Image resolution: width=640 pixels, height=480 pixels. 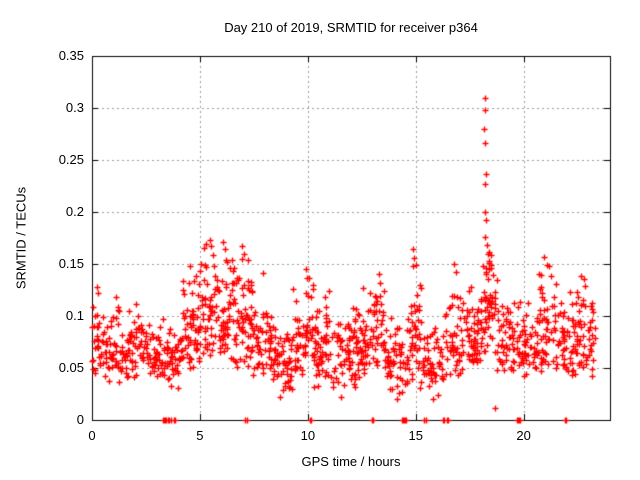 I want to click on y-tick-label: 0, so click(x=80, y=419).